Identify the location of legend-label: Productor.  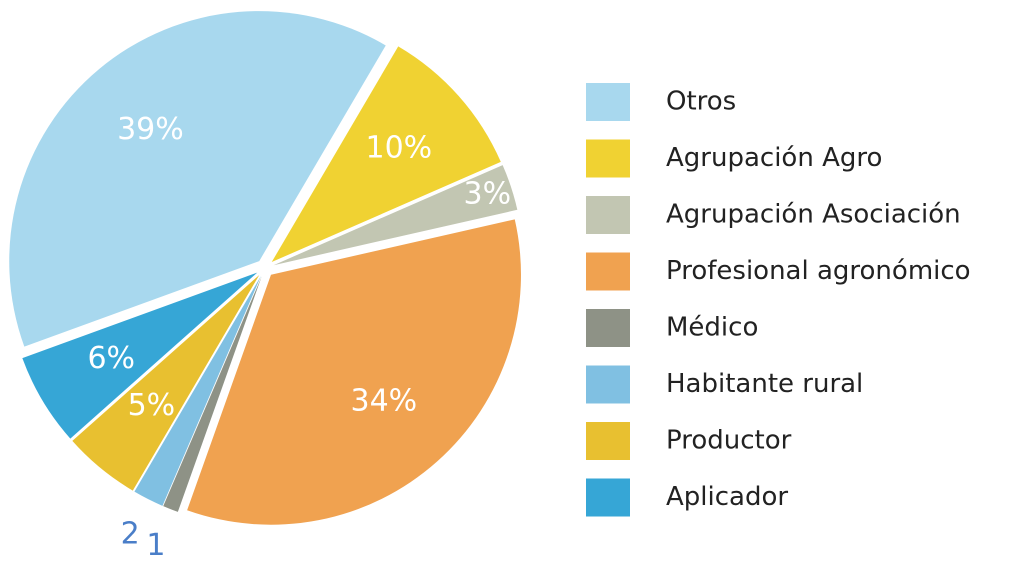
(729, 441).